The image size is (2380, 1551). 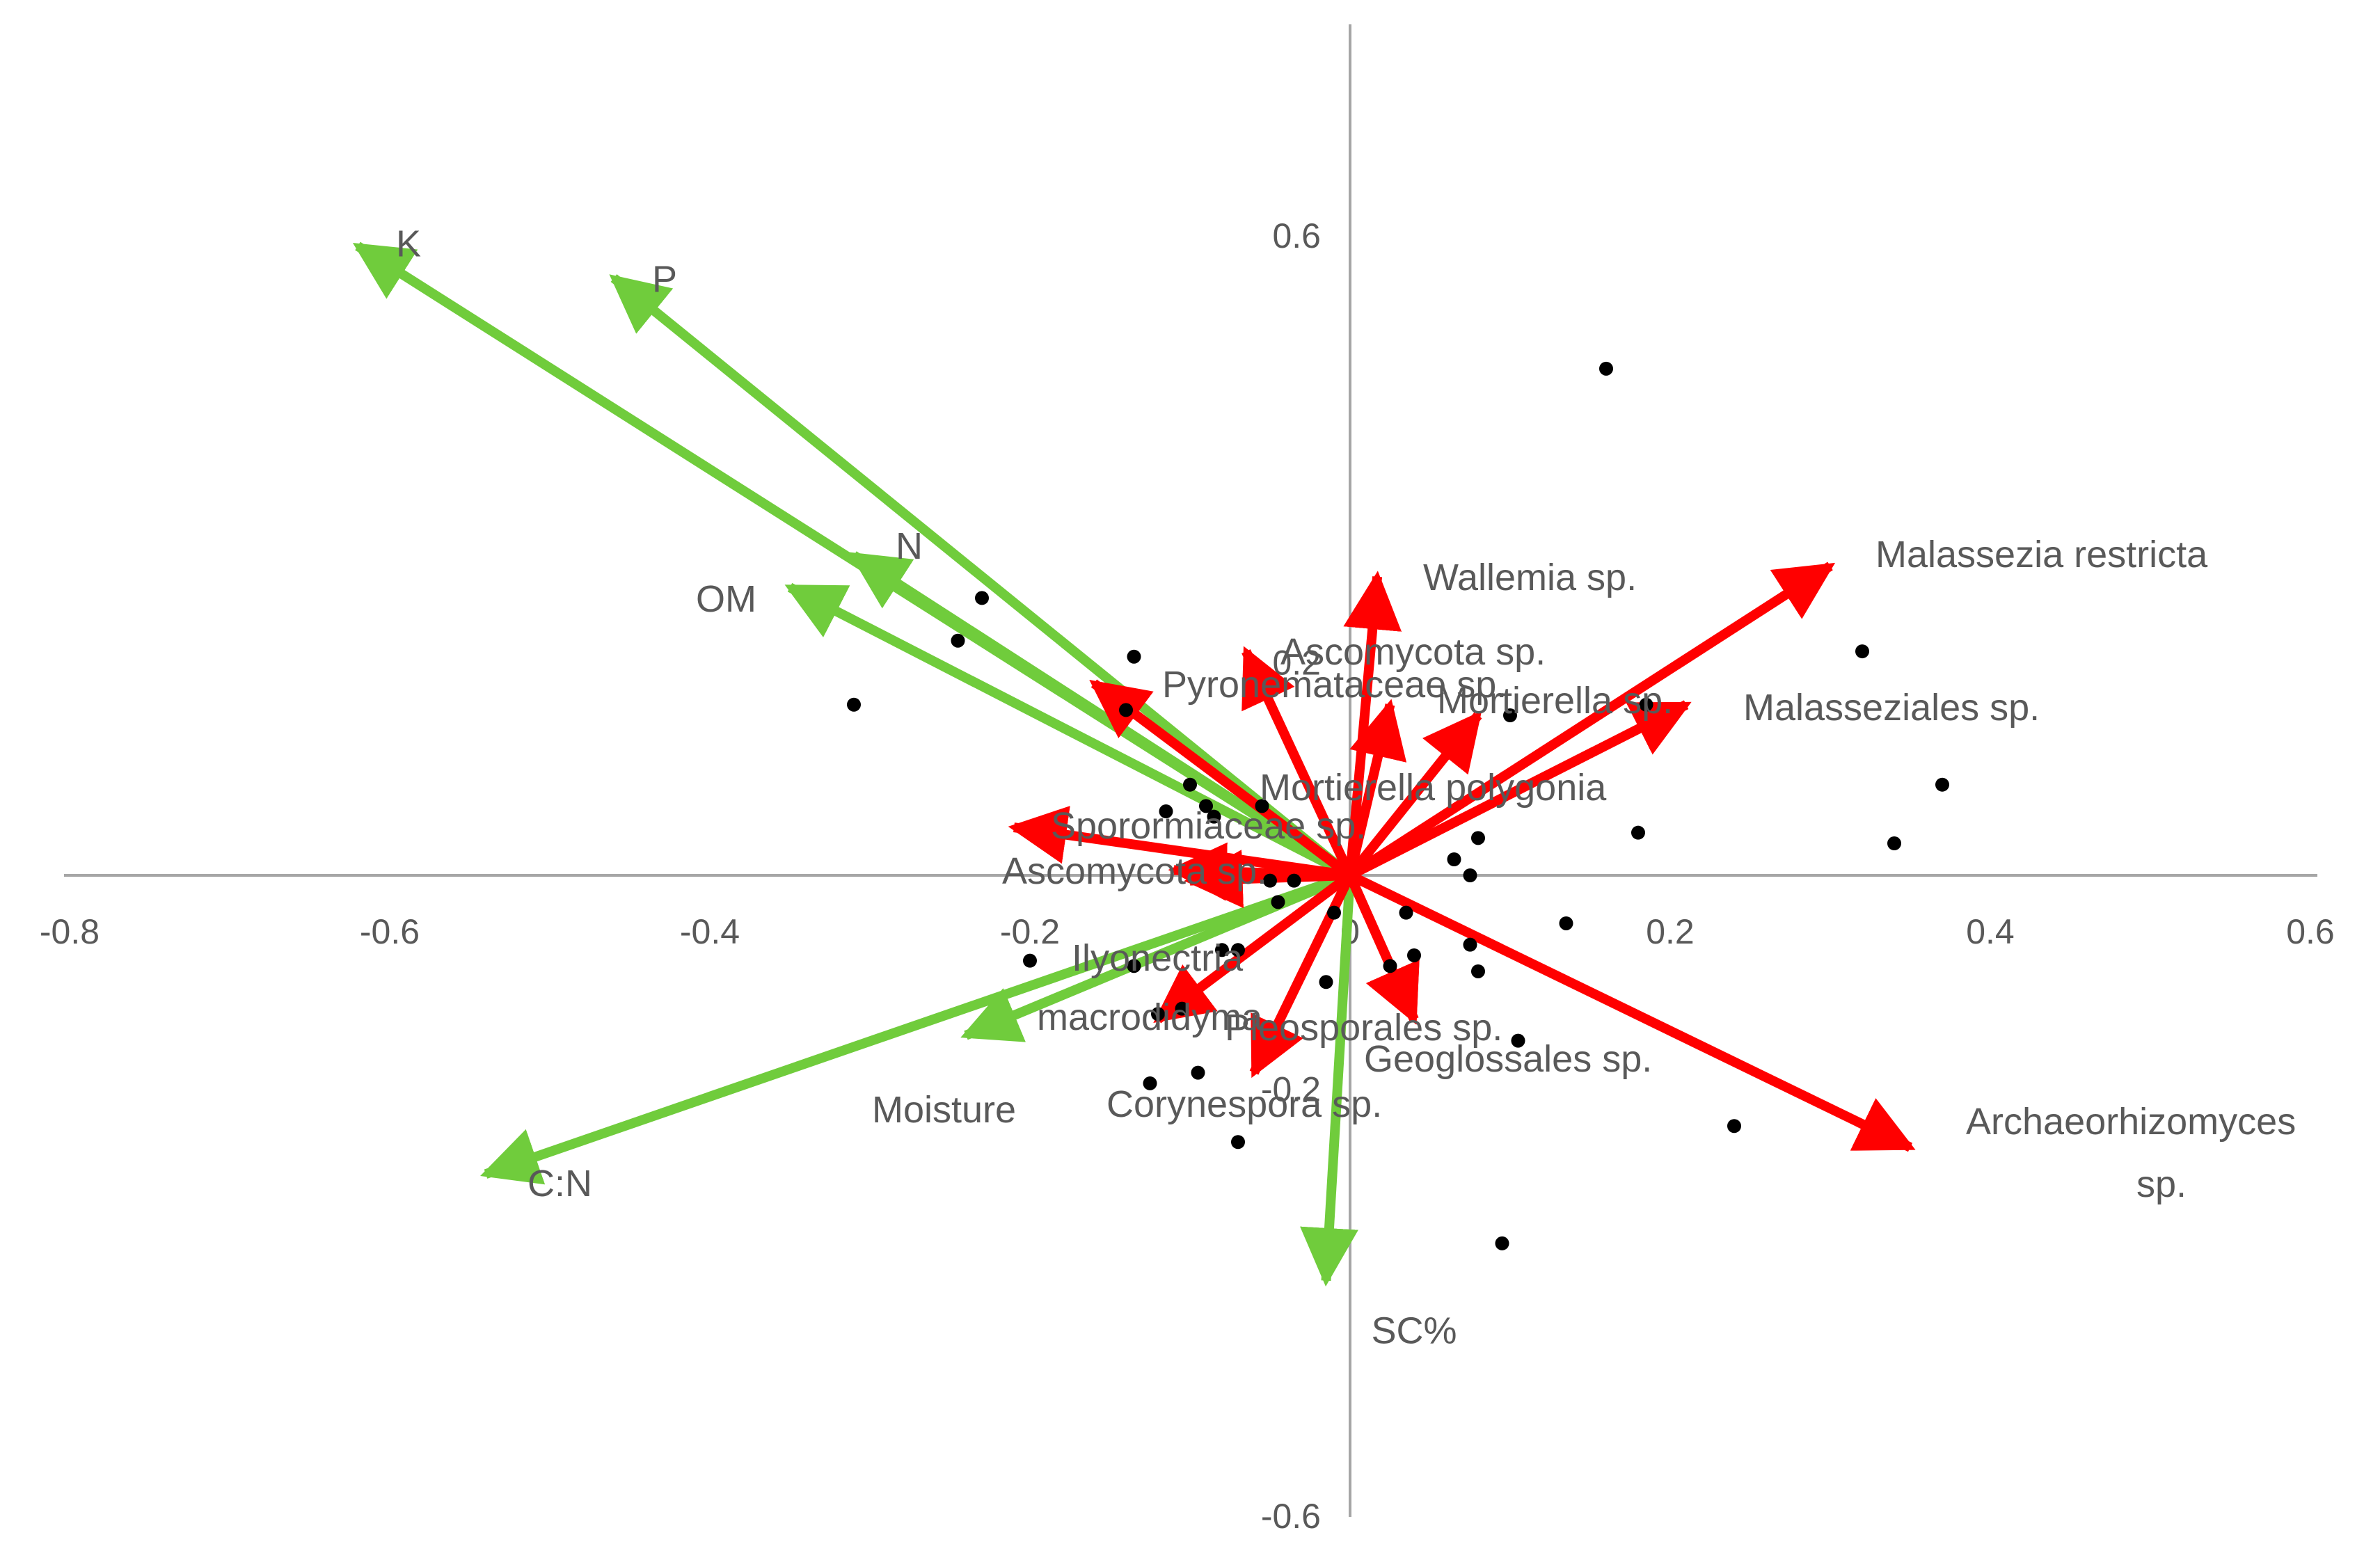 I want to click on species-vector-label: Malassezia restricta, so click(x=2041, y=554).